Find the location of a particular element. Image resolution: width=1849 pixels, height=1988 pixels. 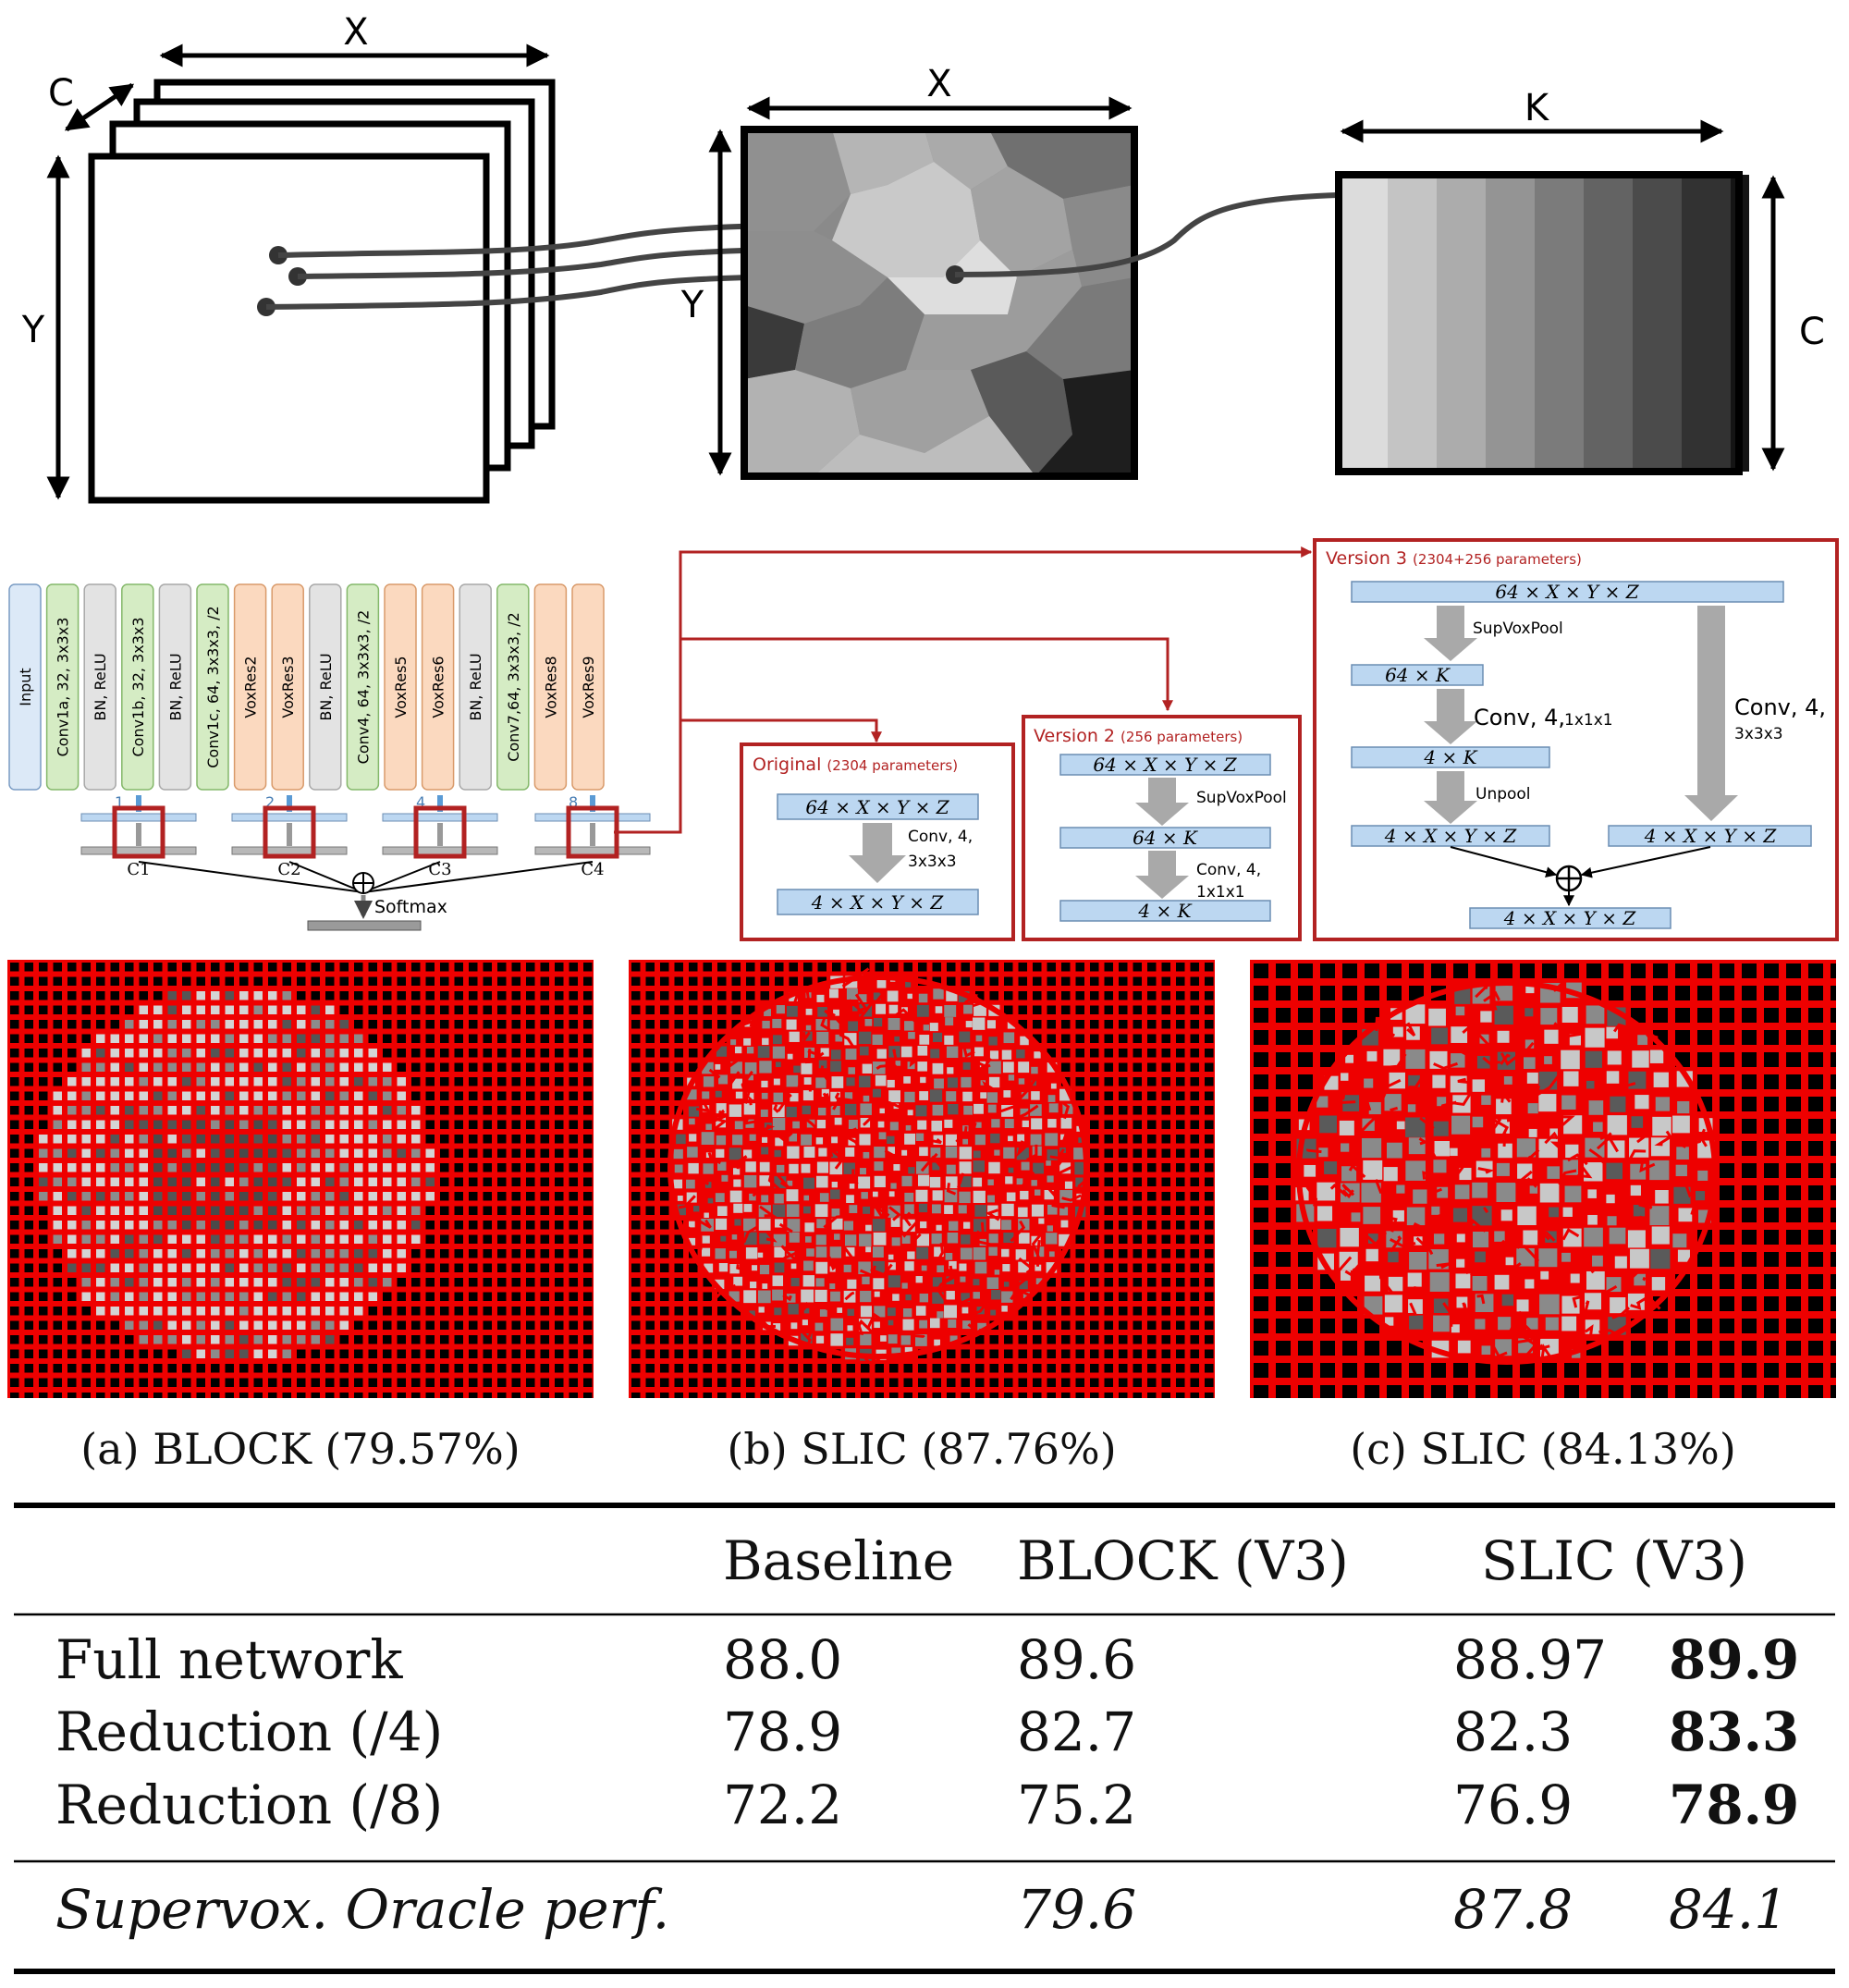

original-op: Conv, 4, is located at coordinates (940, 837).